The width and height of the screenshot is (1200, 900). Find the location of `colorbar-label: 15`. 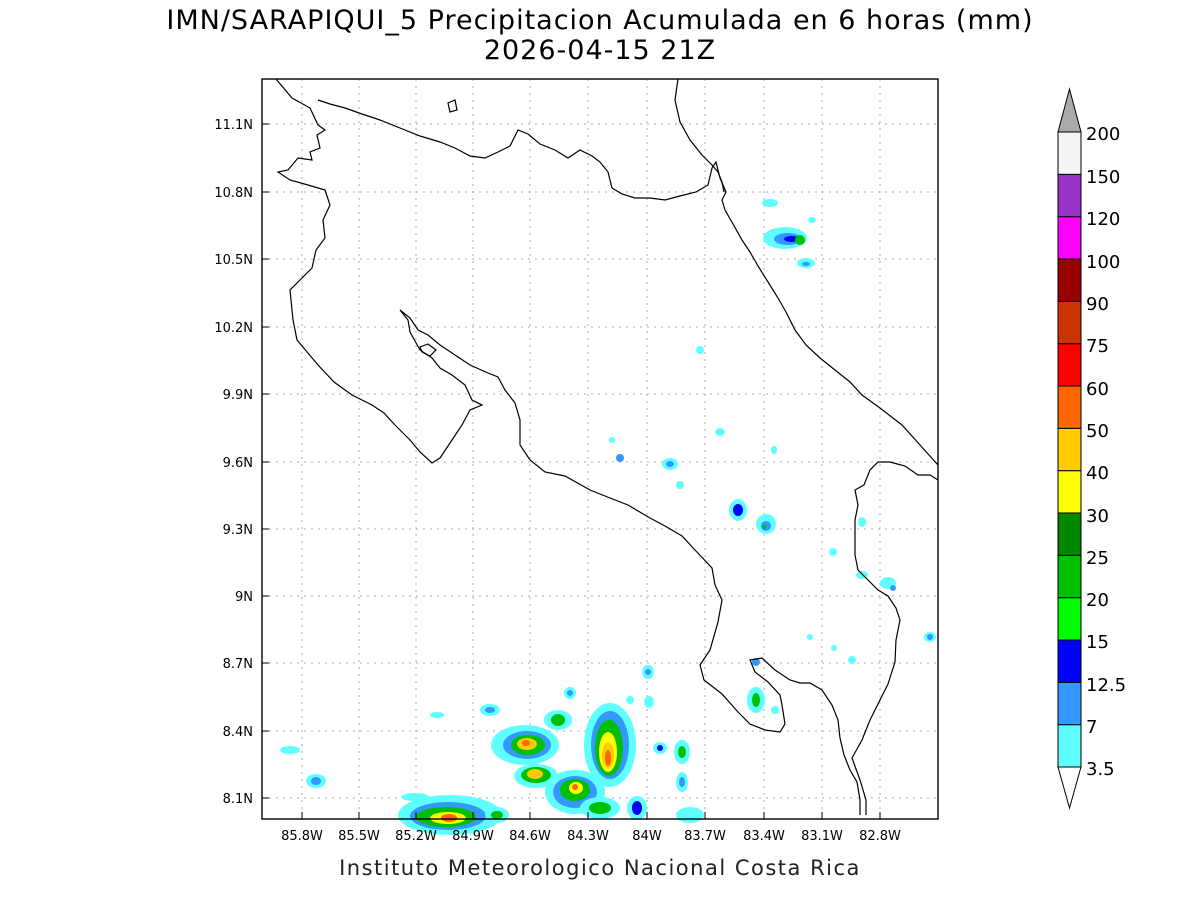

colorbar-label: 15 is located at coordinates (1097, 642).